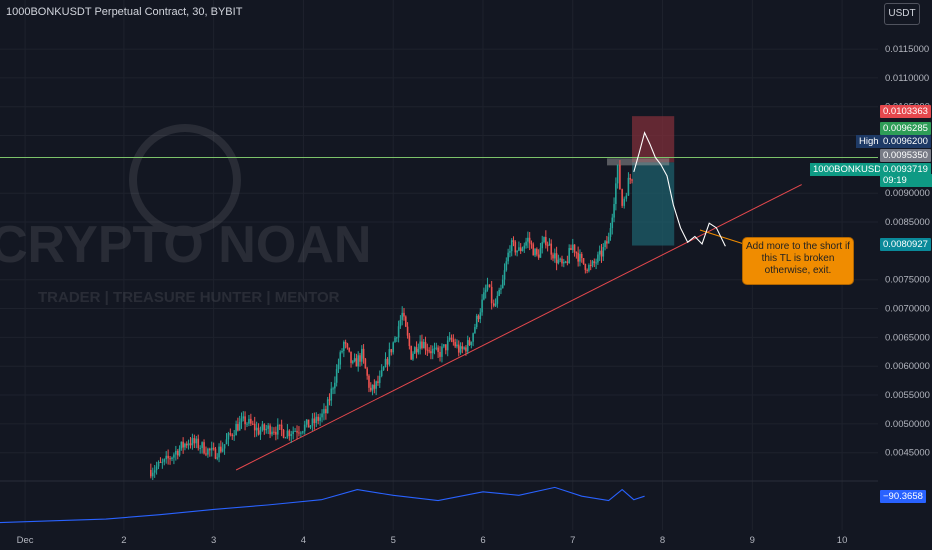 Image resolution: width=932 pixels, height=550 pixels. Describe the element at coordinates (907, 453) in the screenshot. I see `y-tick-label: 0.0045000` at that location.